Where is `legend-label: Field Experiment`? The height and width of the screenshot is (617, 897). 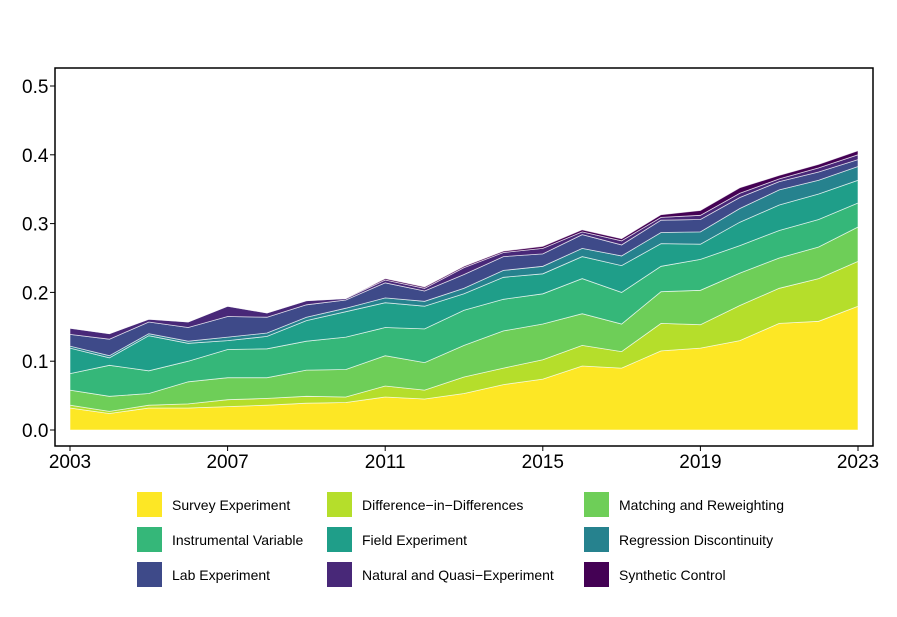 legend-label: Field Experiment is located at coordinates (414, 540).